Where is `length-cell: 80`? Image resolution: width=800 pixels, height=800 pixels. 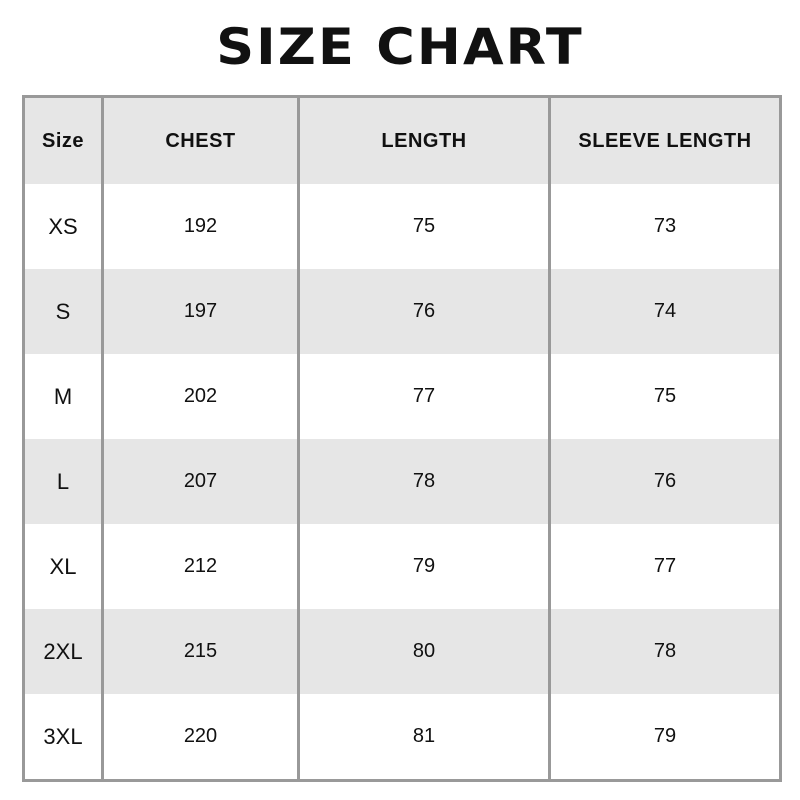
length-cell: 80 is located at coordinates (424, 651).